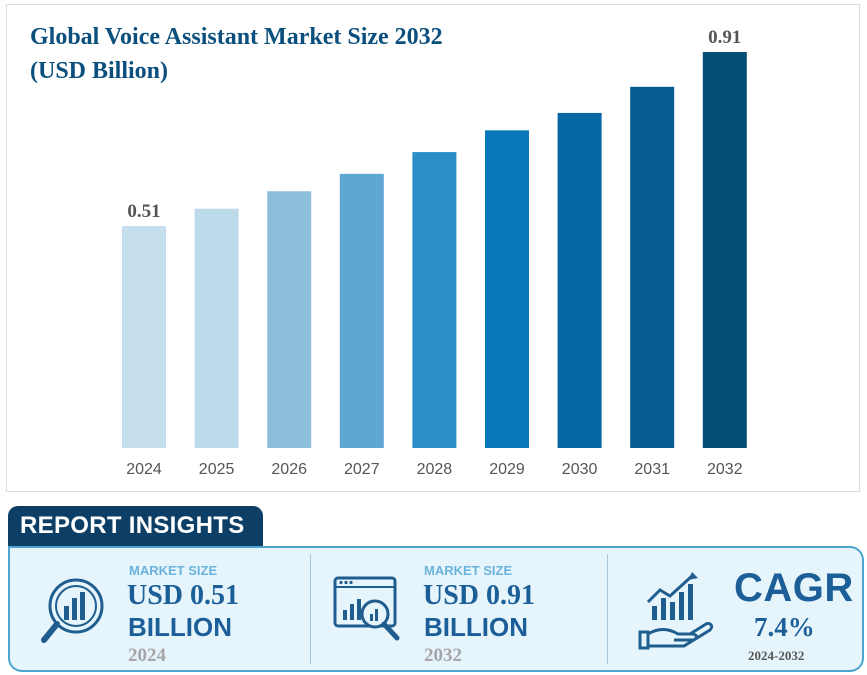 The height and width of the screenshot is (675, 867). I want to click on market-size-2032-card: MARKET SIZE USD 0.91 BILLION 2032, so click(459, 609).